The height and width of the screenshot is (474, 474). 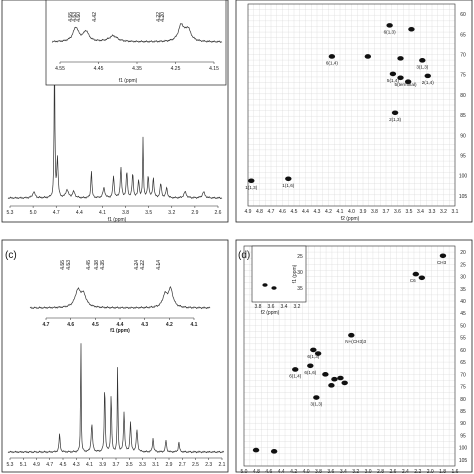 What do you see at coordinates (120, 331) in the screenshot?
I see `panel-c-inset-xlabel: f1 (ppm)` at bounding box center [120, 331].